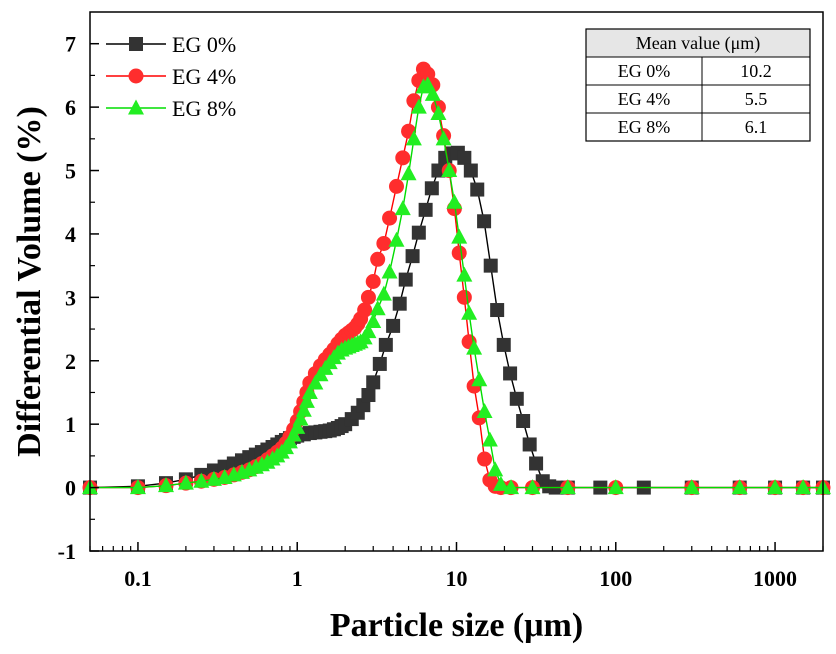  I want to click on table-row-value: 10.2, so click(756, 71).